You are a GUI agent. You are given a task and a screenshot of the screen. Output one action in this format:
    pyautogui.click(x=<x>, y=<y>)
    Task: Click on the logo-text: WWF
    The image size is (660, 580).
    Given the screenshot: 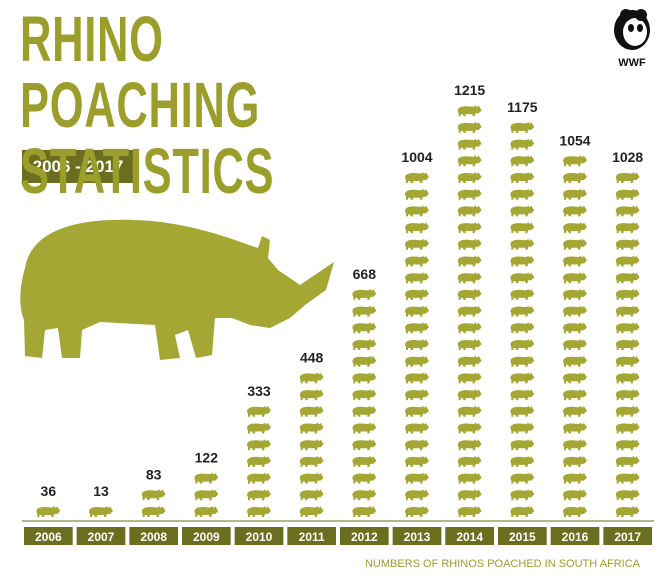 What is the action you would take?
    pyautogui.click(x=632, y=63)
    